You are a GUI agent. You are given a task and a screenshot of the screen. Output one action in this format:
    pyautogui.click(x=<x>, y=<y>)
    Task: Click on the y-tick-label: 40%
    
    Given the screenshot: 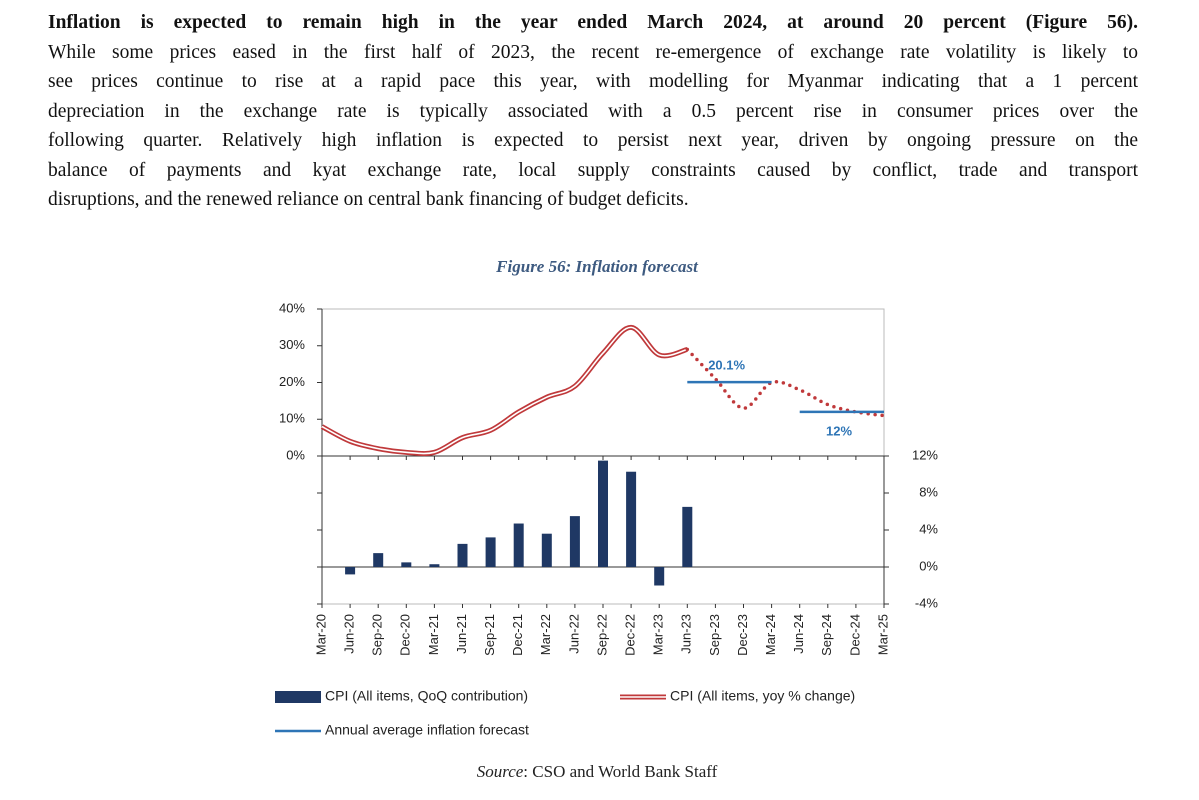 What is the action you would take?
    pyautogui.click(x=292, y=307)
    